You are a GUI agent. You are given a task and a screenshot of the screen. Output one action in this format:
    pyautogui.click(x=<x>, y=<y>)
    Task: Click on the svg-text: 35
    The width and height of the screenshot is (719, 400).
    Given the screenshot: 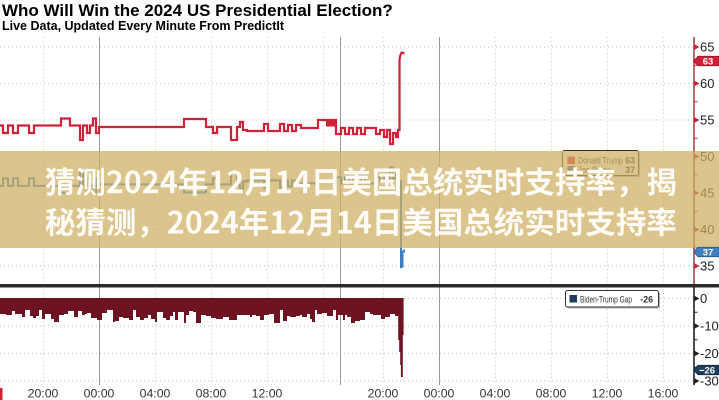 What is the action you would take?
    pyautogui.click(x=707, y=266)
    